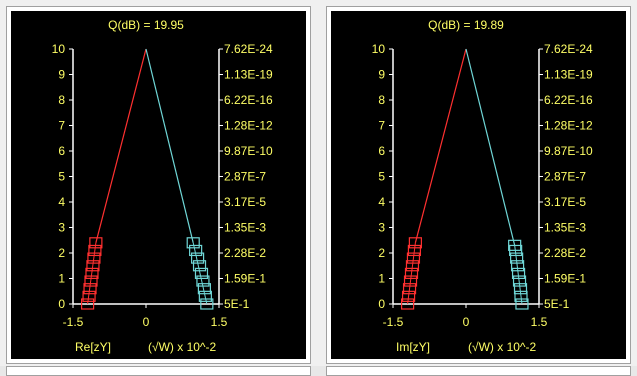 This screenshot has width=637, height=376. What do you see at coordinates (478, 371) in the screenshot?
I see `bottom-panel-right` at bounding box center [478, 371].